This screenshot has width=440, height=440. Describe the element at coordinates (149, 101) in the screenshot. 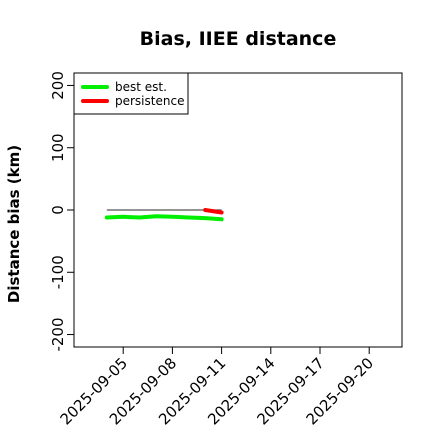

I see `legend-label: persistence` at that location.